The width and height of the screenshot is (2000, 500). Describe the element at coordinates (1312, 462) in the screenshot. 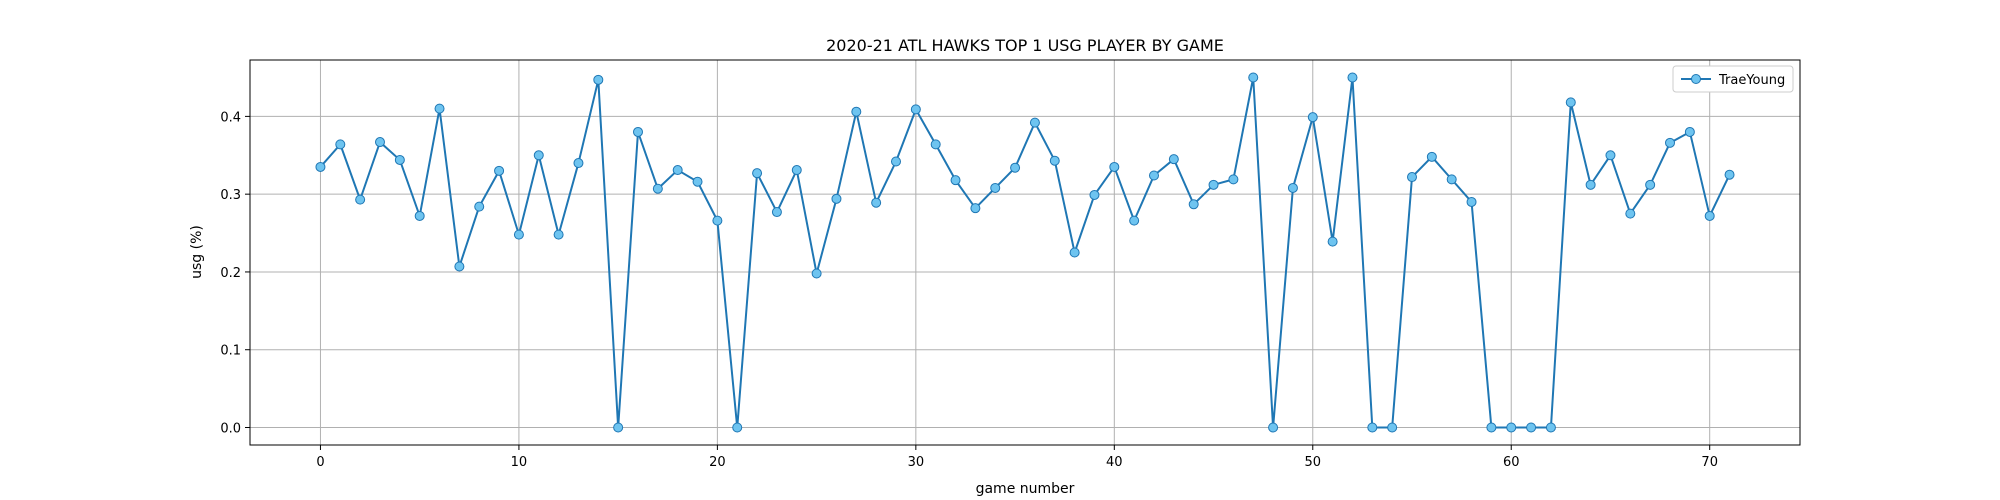

I see `x-tick-label: 50` at that location.